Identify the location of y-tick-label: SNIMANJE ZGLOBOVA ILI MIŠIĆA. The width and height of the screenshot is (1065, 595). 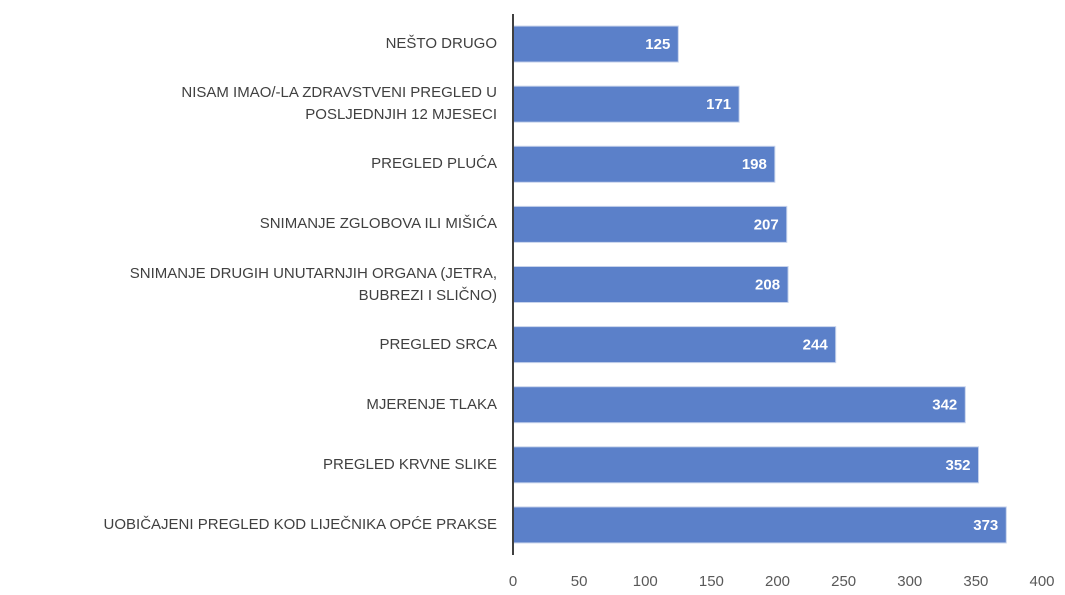
(378, 224).